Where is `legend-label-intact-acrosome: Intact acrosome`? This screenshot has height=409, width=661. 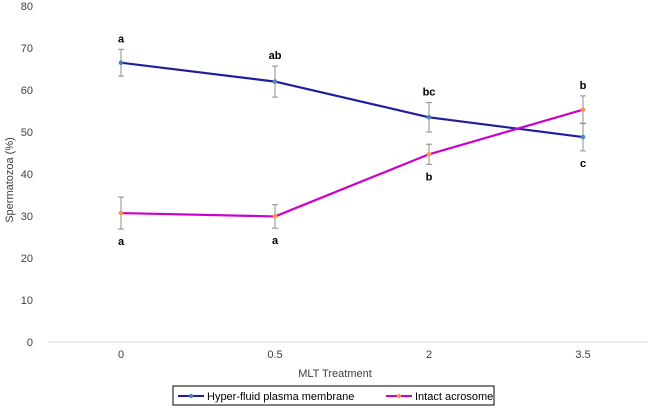
legend-label-intact-acrosome: Intact acrosome is located at coordinates (454, 397).